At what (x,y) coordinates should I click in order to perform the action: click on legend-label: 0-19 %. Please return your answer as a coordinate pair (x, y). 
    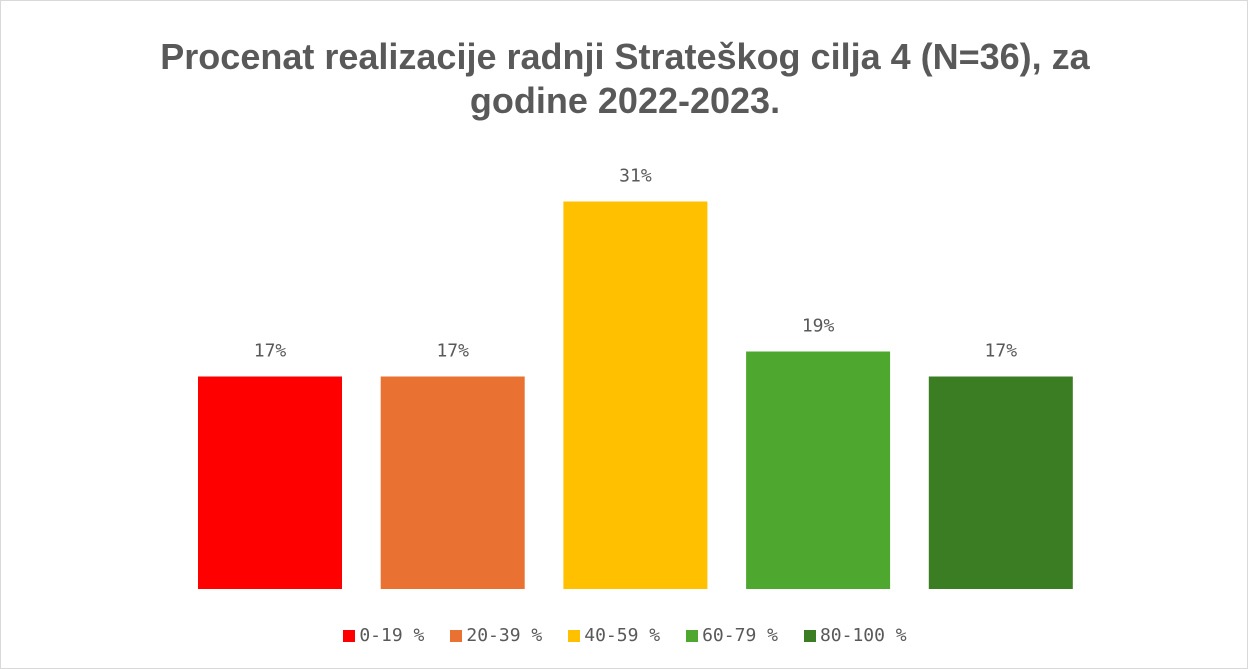
    Looking at the image, I should click on (392, 635).